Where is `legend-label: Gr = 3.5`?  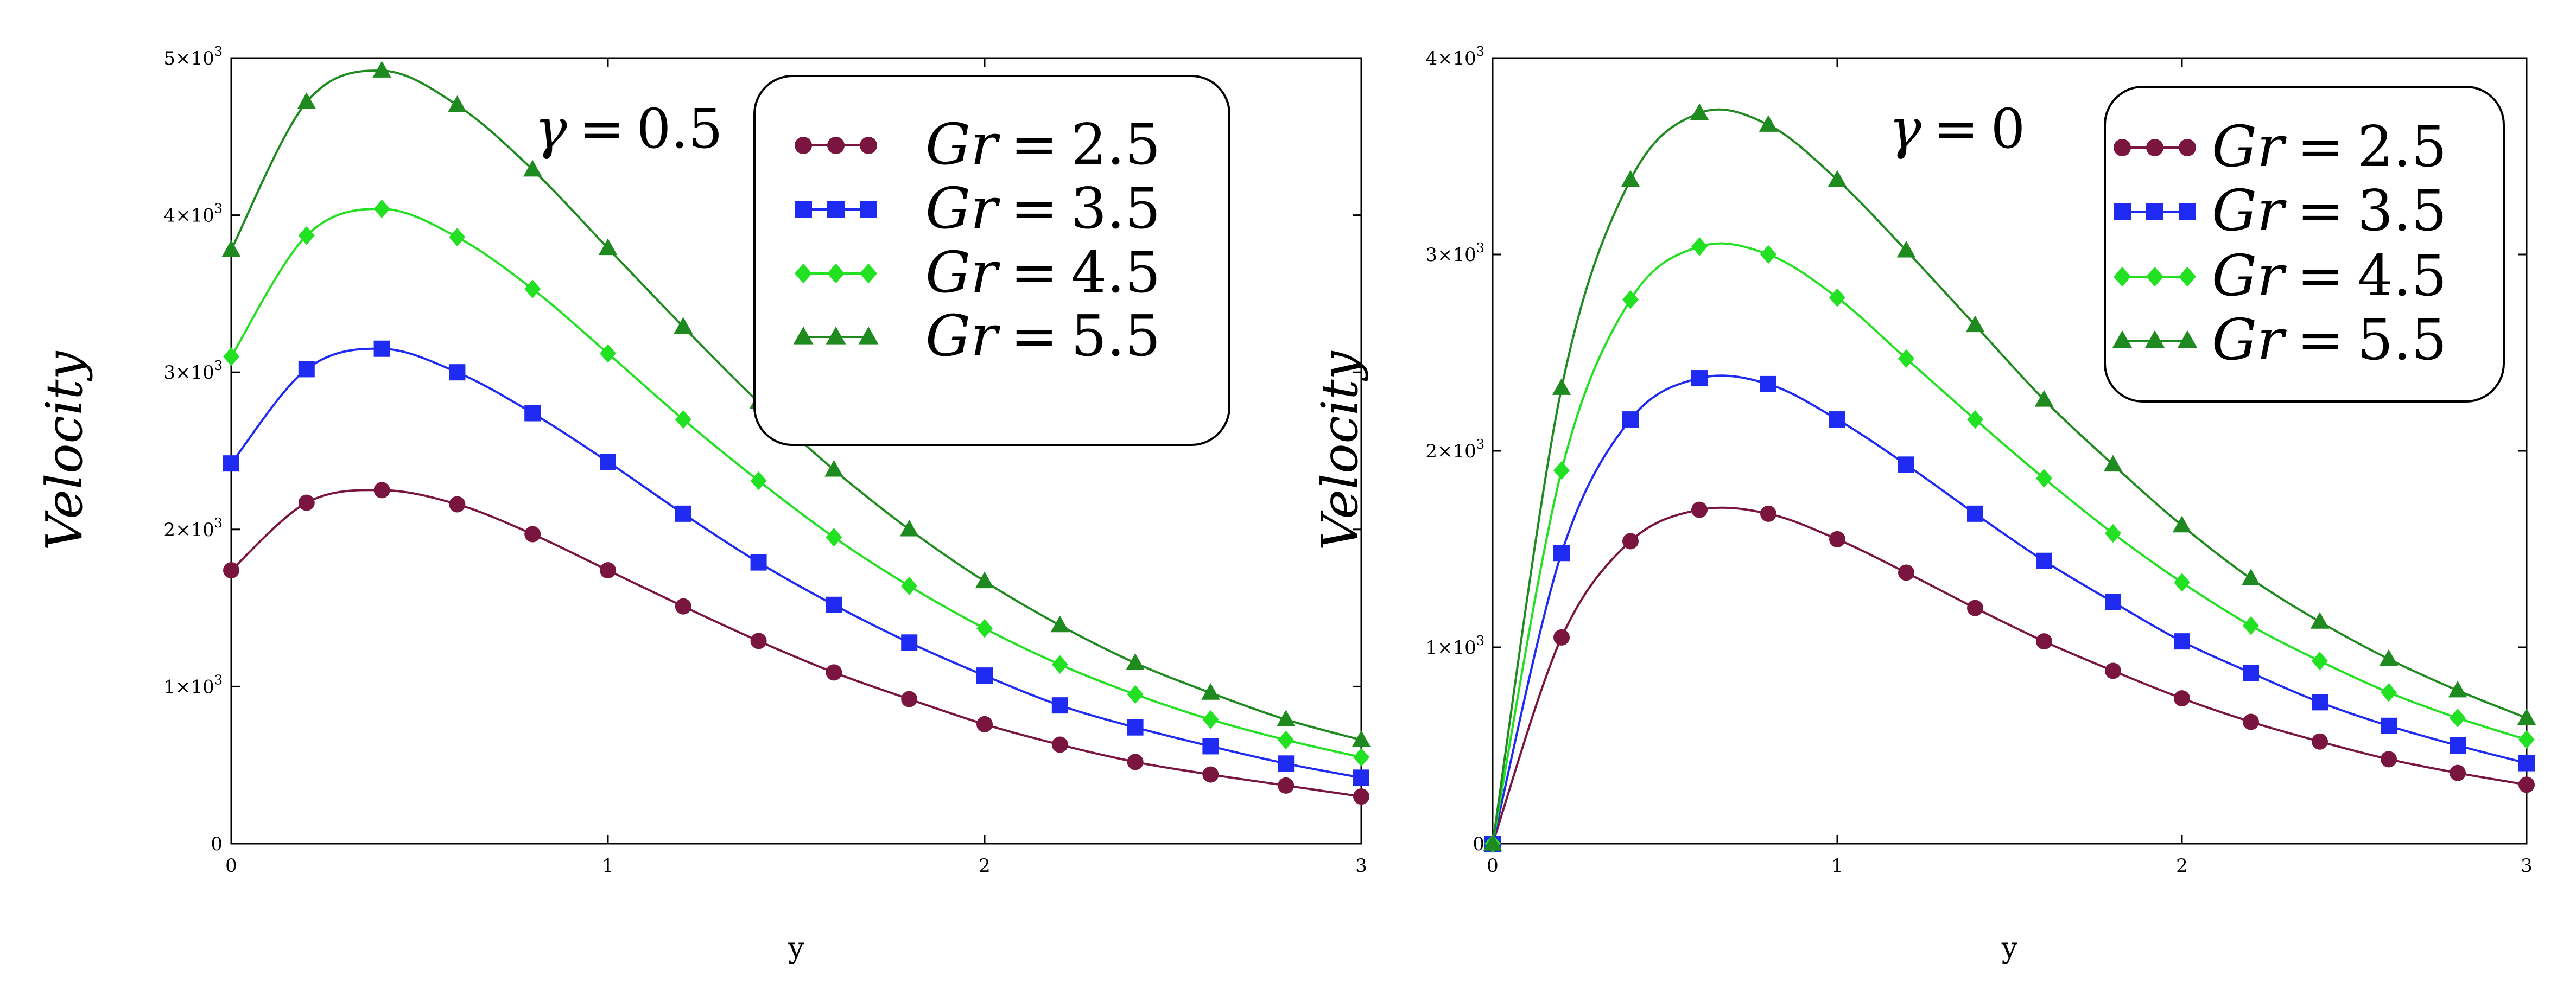
legend-label: Gr = 3.5 is located at coordinates (1042, 208).